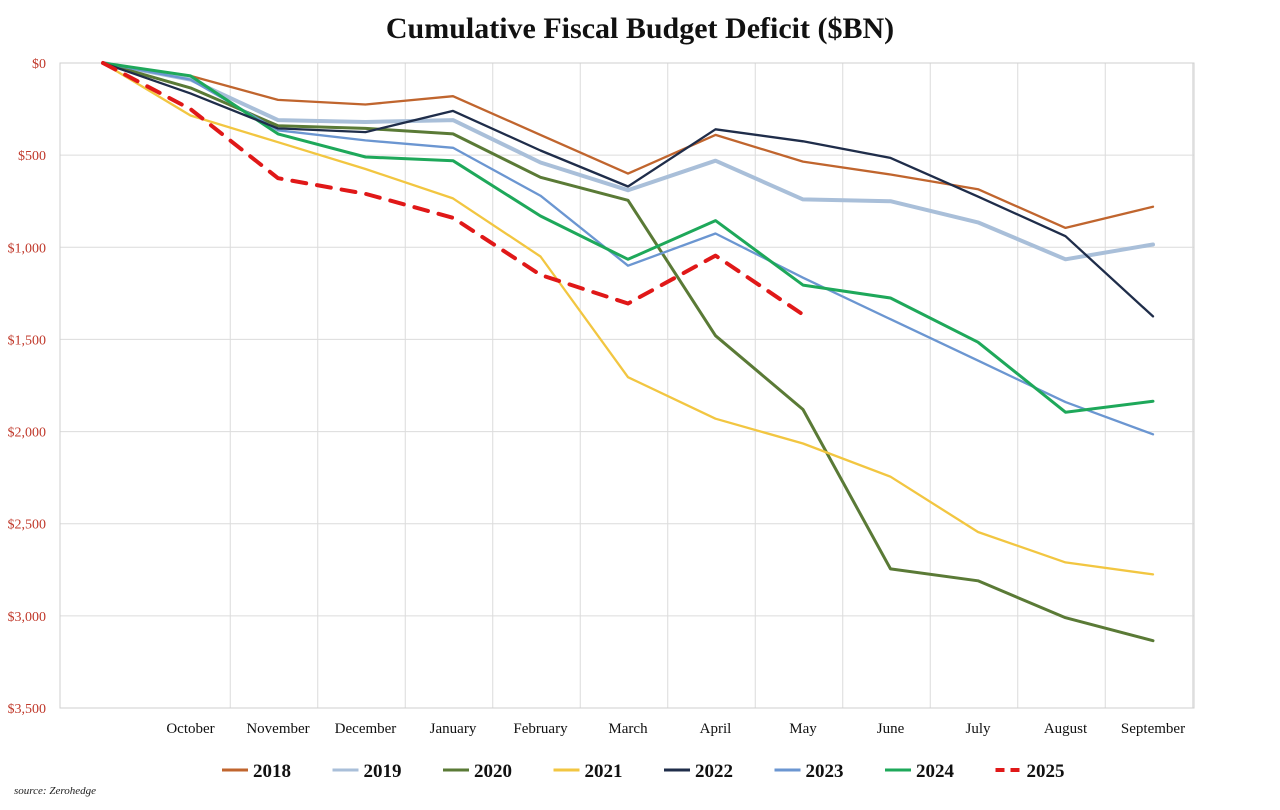  I want to click on x-tick-label: February, so click(540, 729).